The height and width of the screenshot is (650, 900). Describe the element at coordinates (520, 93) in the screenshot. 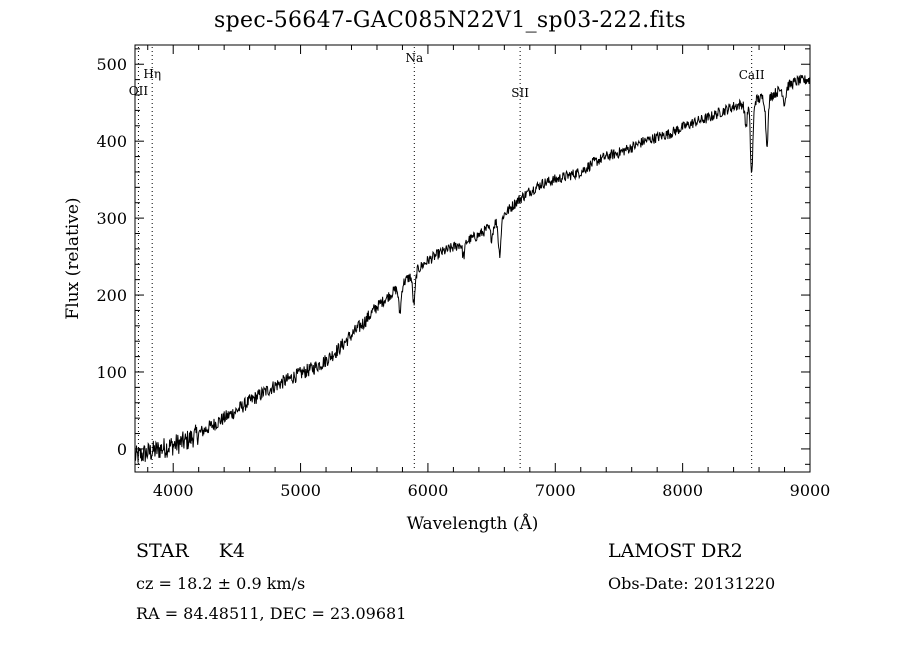

I see `line-marker-label: SII` at that location.